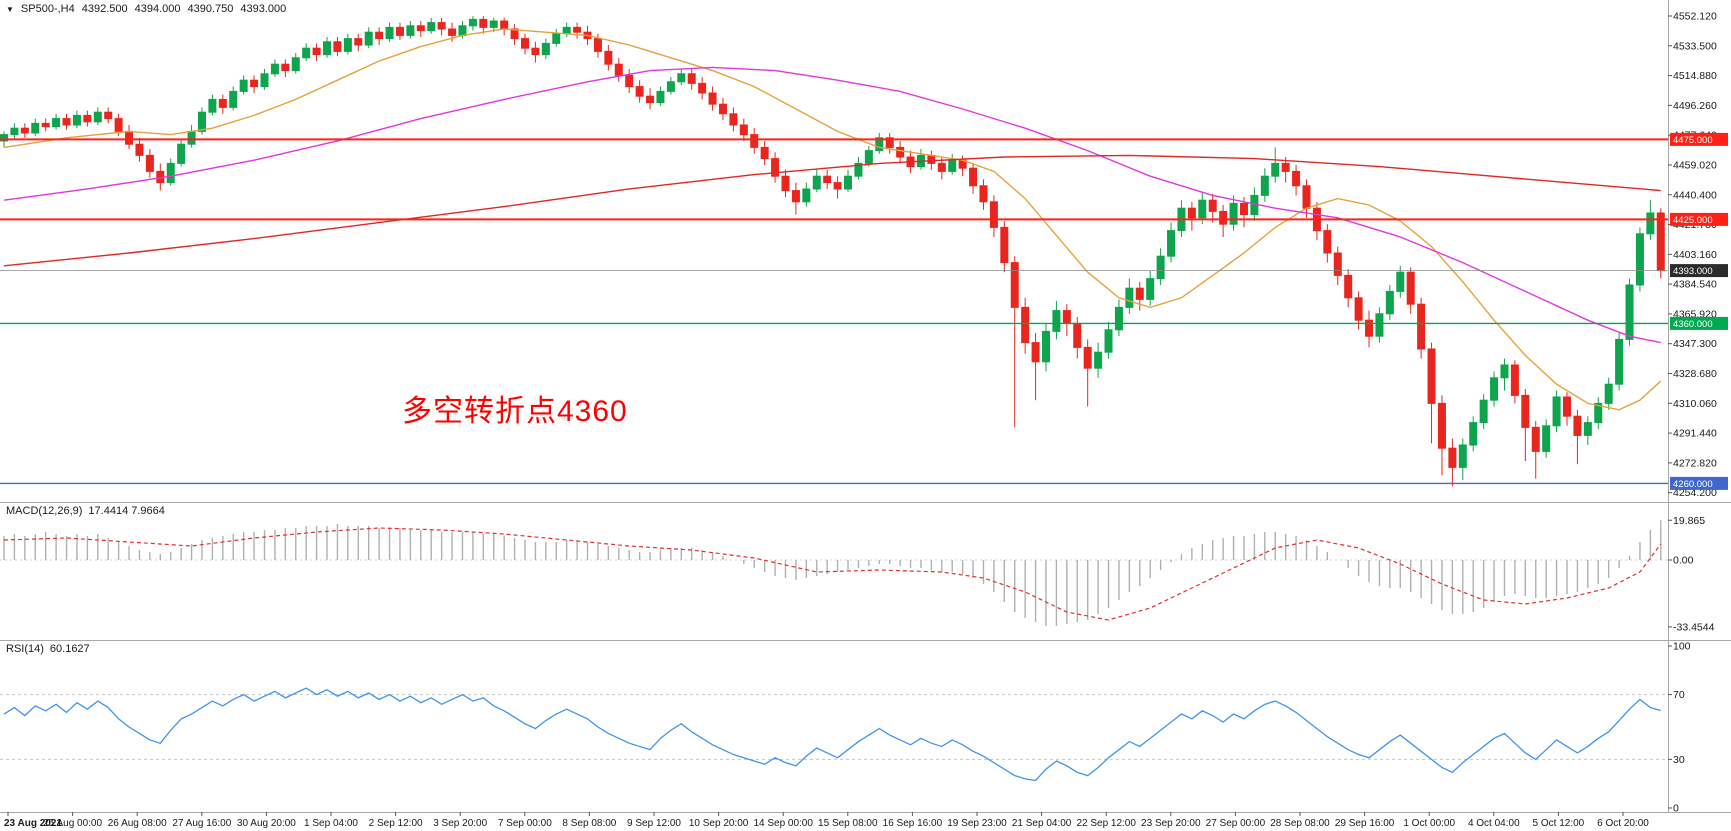 This screenshot has width=1731, height=831. What do you see at coordinates (1695, 255) in the screenshot?
I see `svg-text: 4403.160` at bounding box center [1695, 255].